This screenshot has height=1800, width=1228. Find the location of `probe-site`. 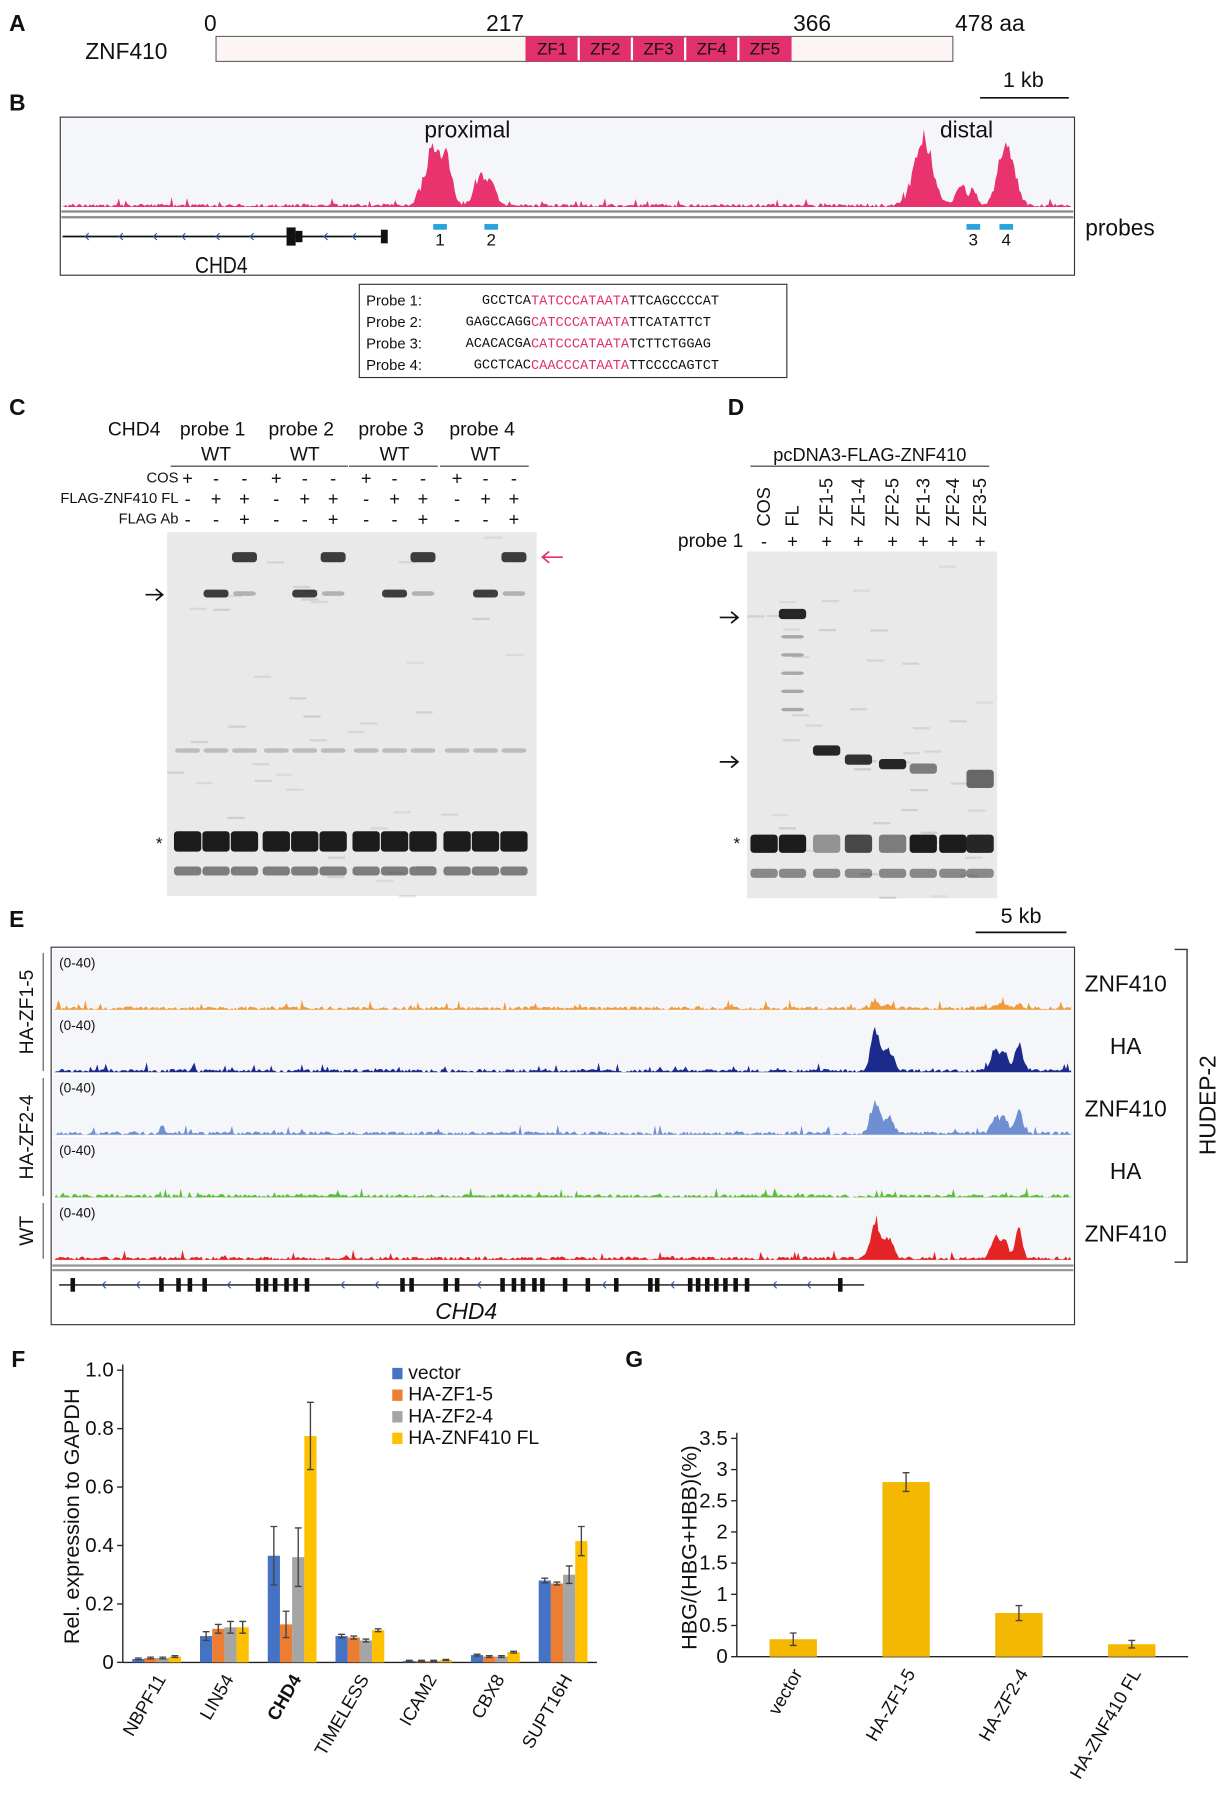

probe-site is located at coordinates (491, 227).